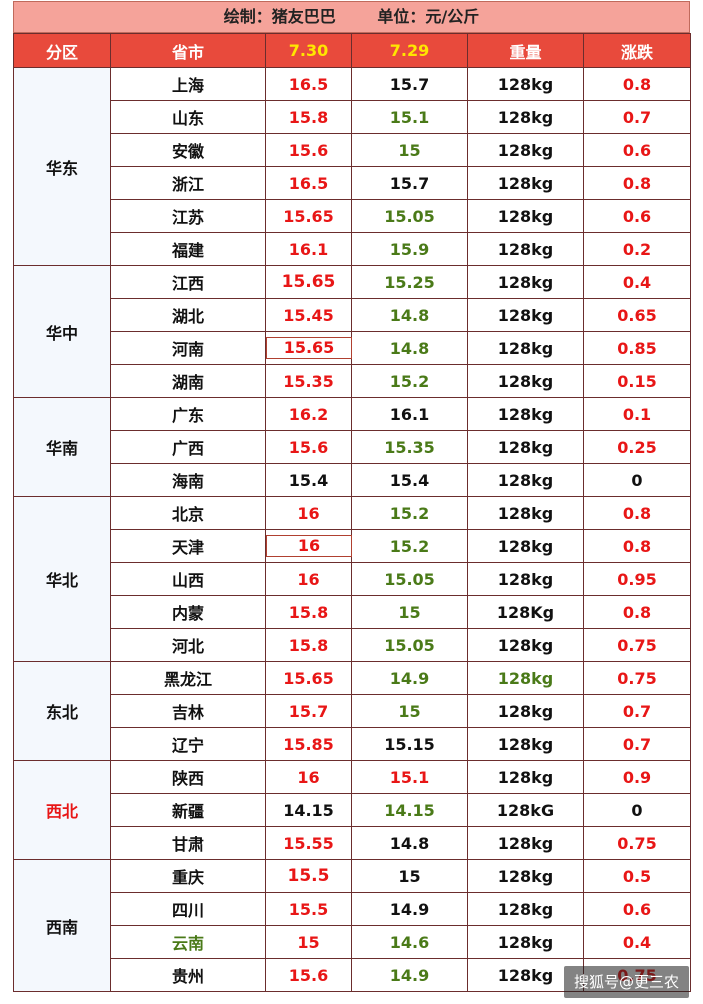 The image size is (703, 1004). I want to click on header-date-today: 7.30, so click(308, 50).